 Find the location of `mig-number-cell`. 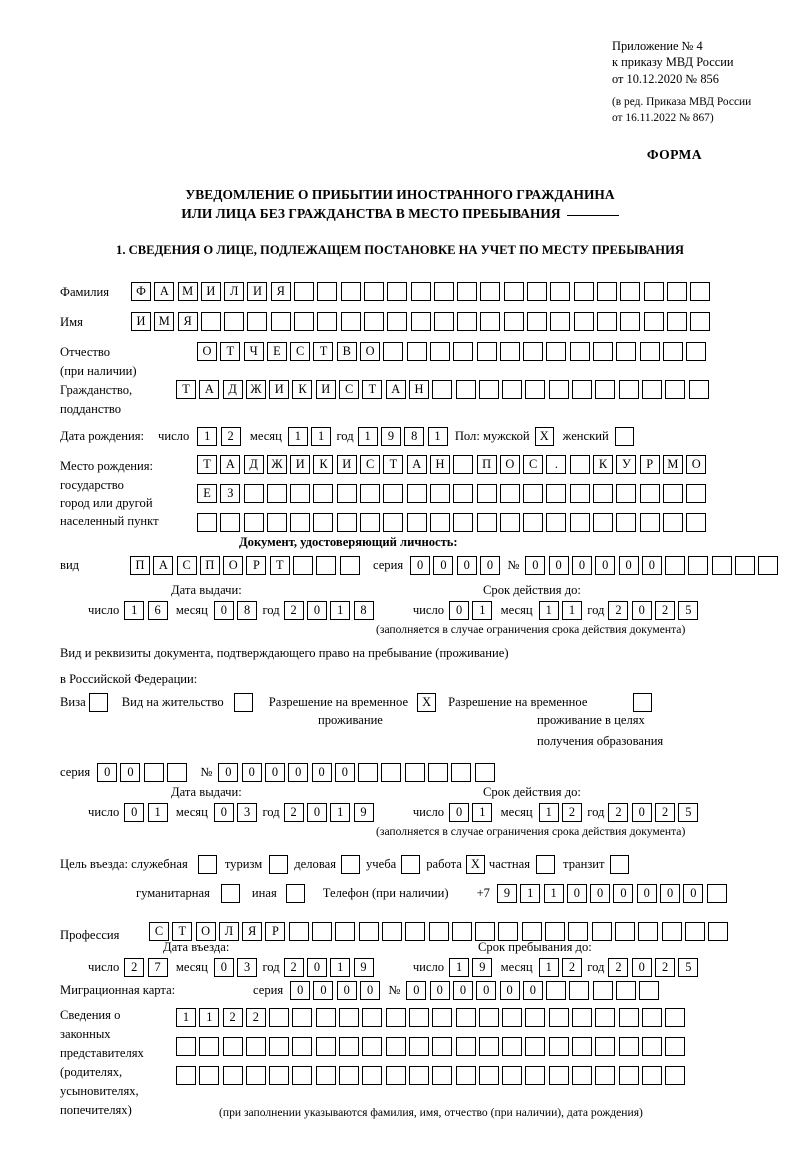

mig-number-cell is located at coordinates (602, 990).